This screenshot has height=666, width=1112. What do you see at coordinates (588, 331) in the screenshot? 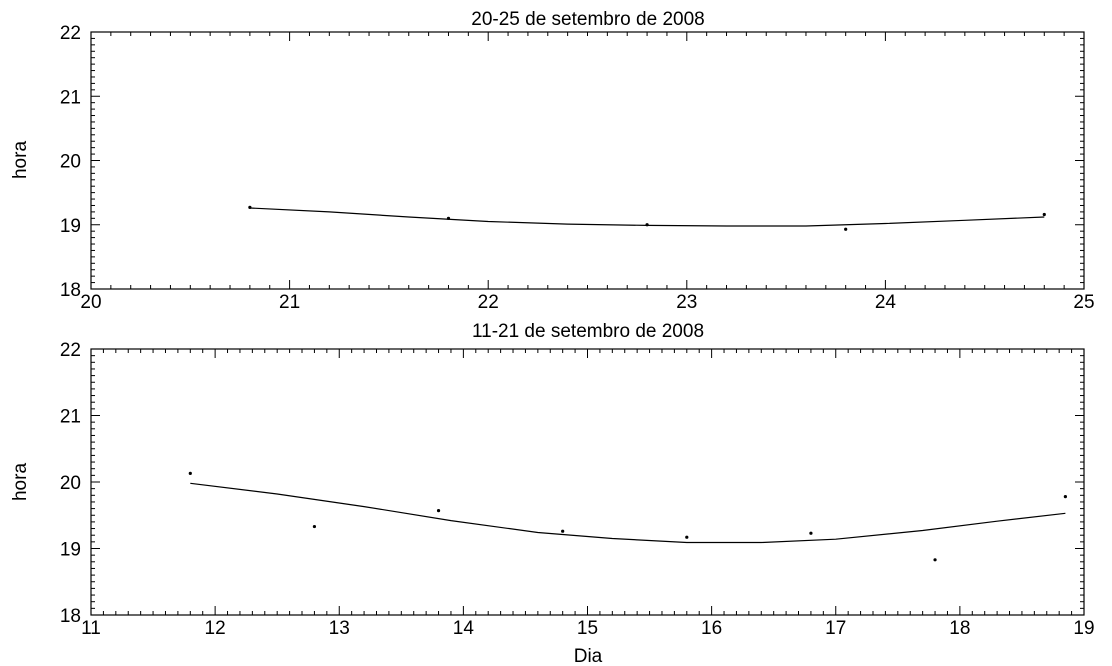
I see `chart-title-bottom: 11-21 de setembro de 2008` at bounding box center [588, 331].